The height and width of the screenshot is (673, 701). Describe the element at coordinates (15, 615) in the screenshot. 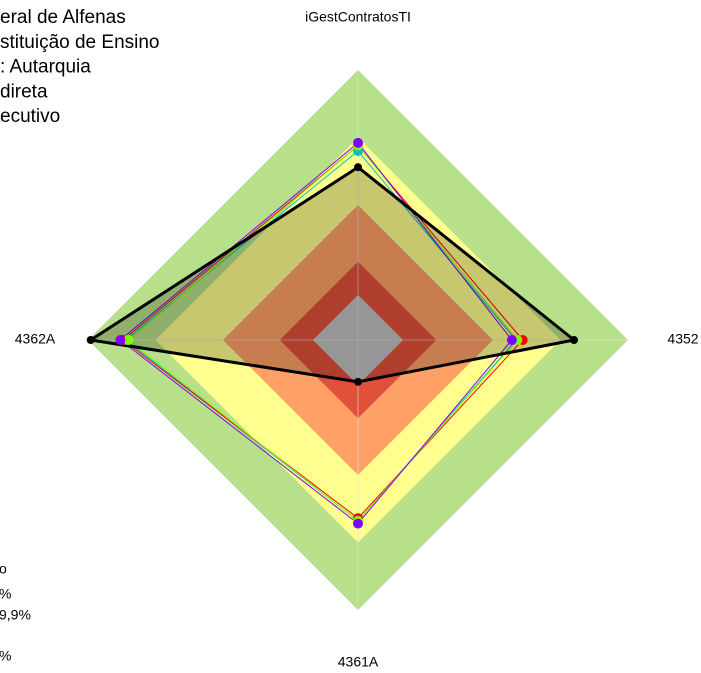

I see `note: 9,9%` at that location.